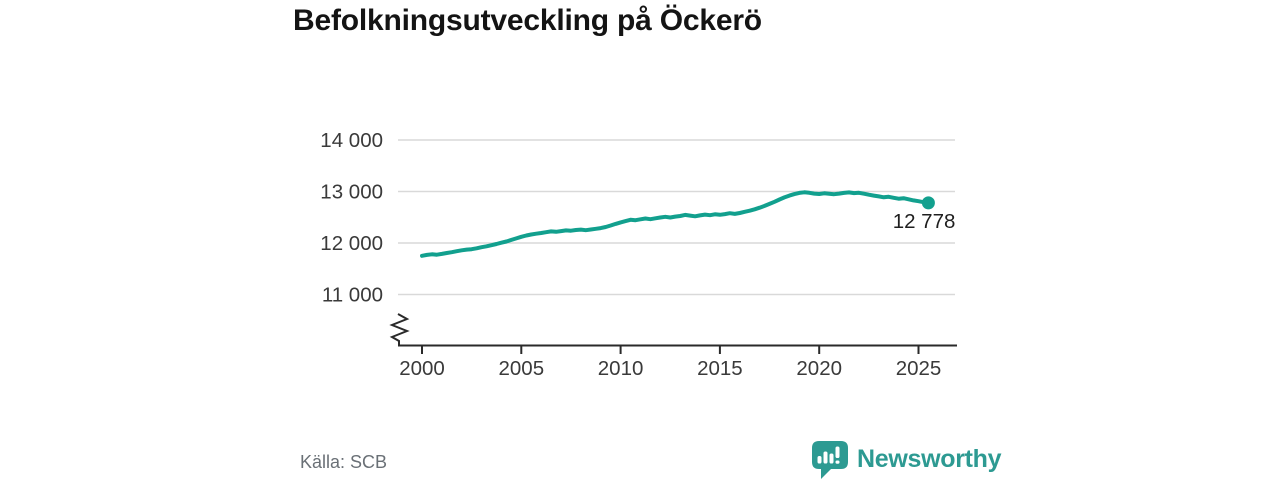 The image size is (1280, 480). What do you see at coordinates (819, 368) in the screenshot?
I see `x-tick-label: 2020` at bounding box center [819, 368].